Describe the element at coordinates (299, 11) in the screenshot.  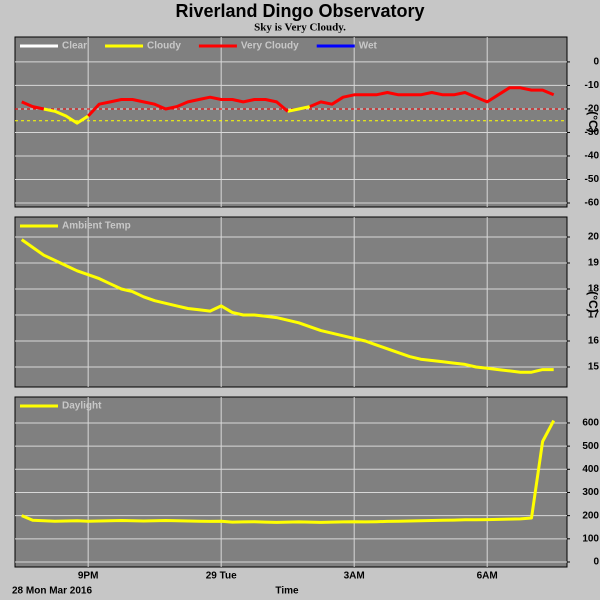
I see `chart-title: Riverland Dingo Observatory` at that location.